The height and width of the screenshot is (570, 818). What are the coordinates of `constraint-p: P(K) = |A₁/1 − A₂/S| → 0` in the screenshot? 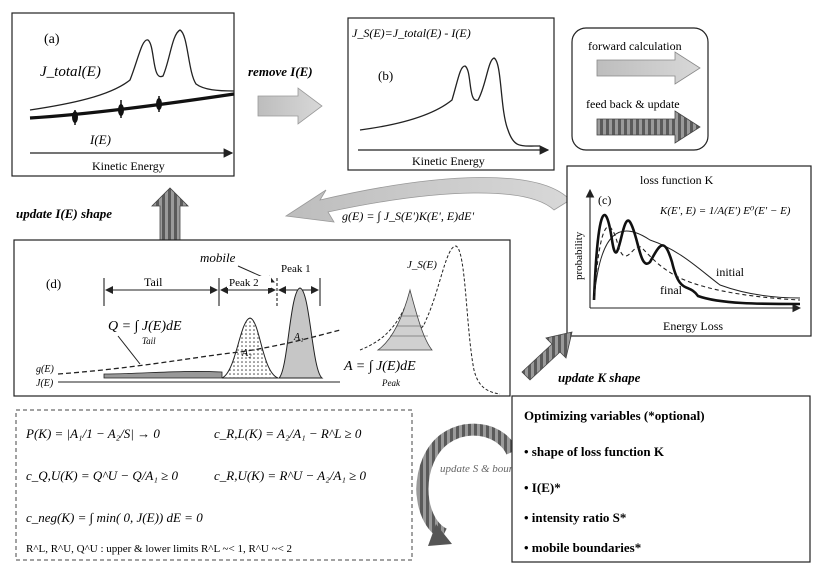 It's located at (92, 433).